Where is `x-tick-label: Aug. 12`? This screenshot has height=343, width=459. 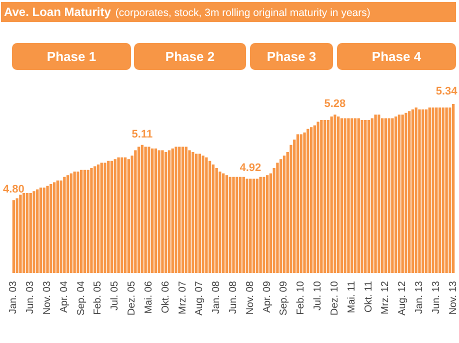
x-tick-label: Aug. 12 is located at coordinates (402, 298).